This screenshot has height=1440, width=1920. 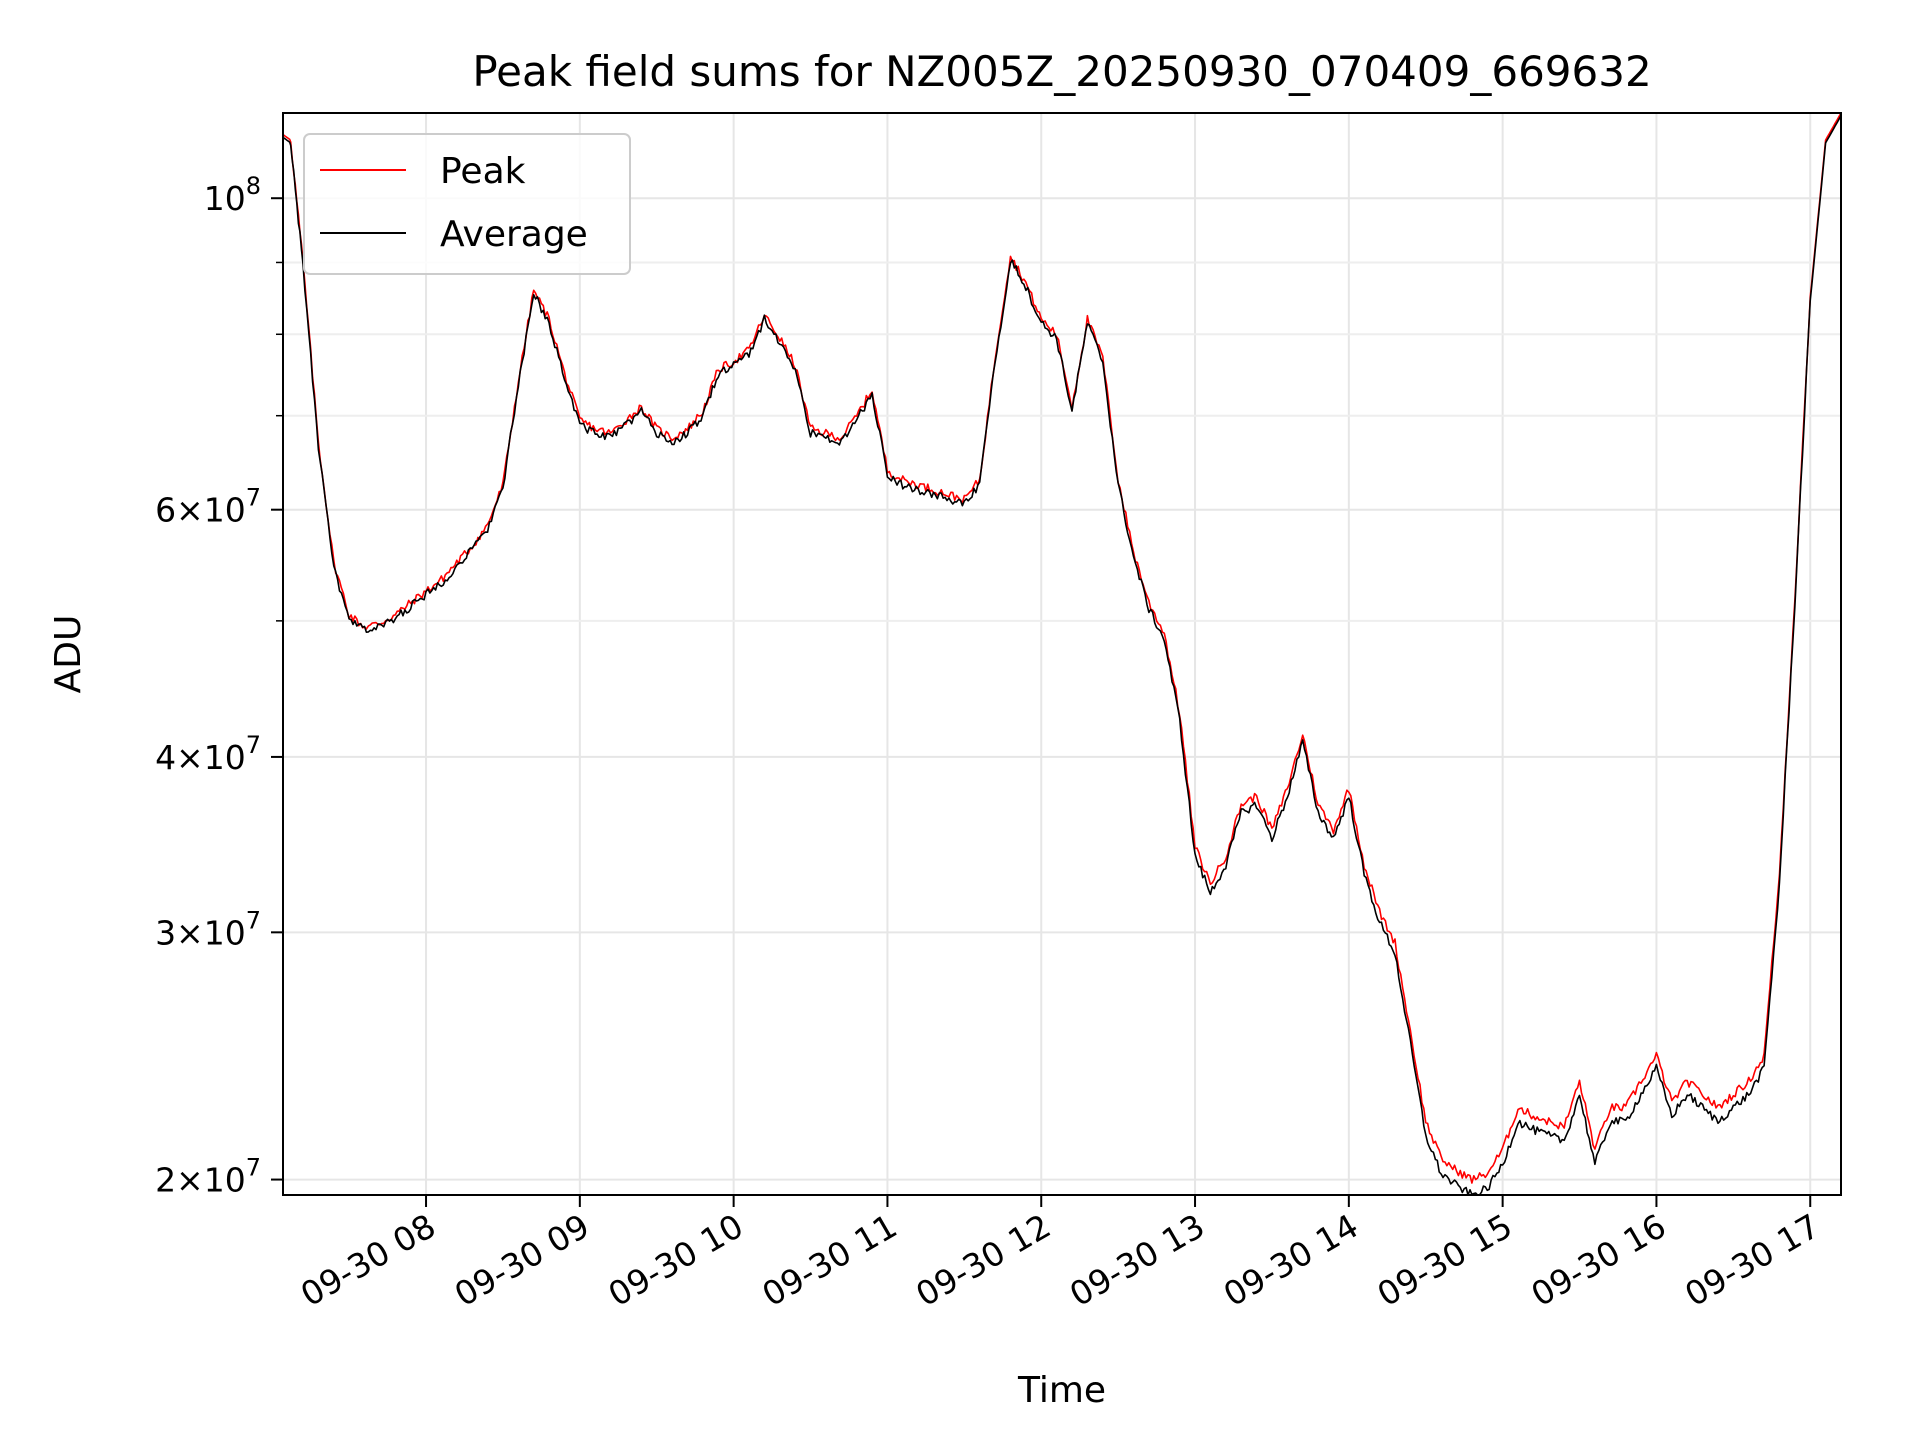 What do you see at coordinates (179, 757) in the screenshot?
I see `y-tick-mantissa: 4×` at bounding box center [179, 757].